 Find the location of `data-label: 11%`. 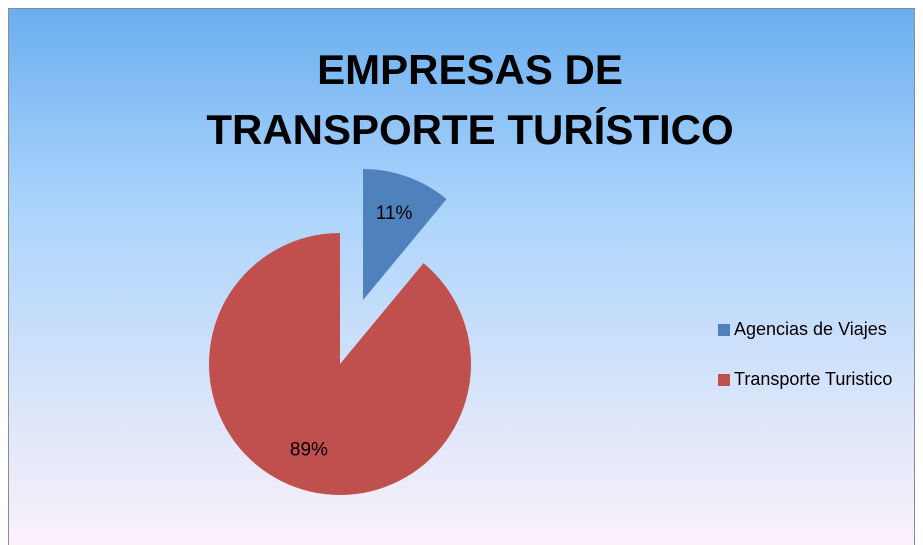

data-label: 11% is located at coordinates (394, 213).